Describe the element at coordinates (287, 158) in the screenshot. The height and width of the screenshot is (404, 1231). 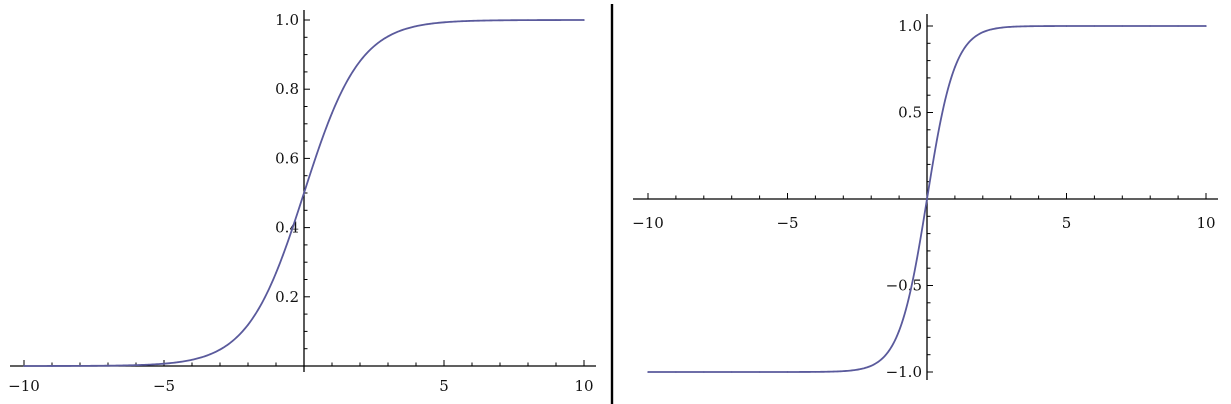
I see `y-tick-label: 0.6` at that location.